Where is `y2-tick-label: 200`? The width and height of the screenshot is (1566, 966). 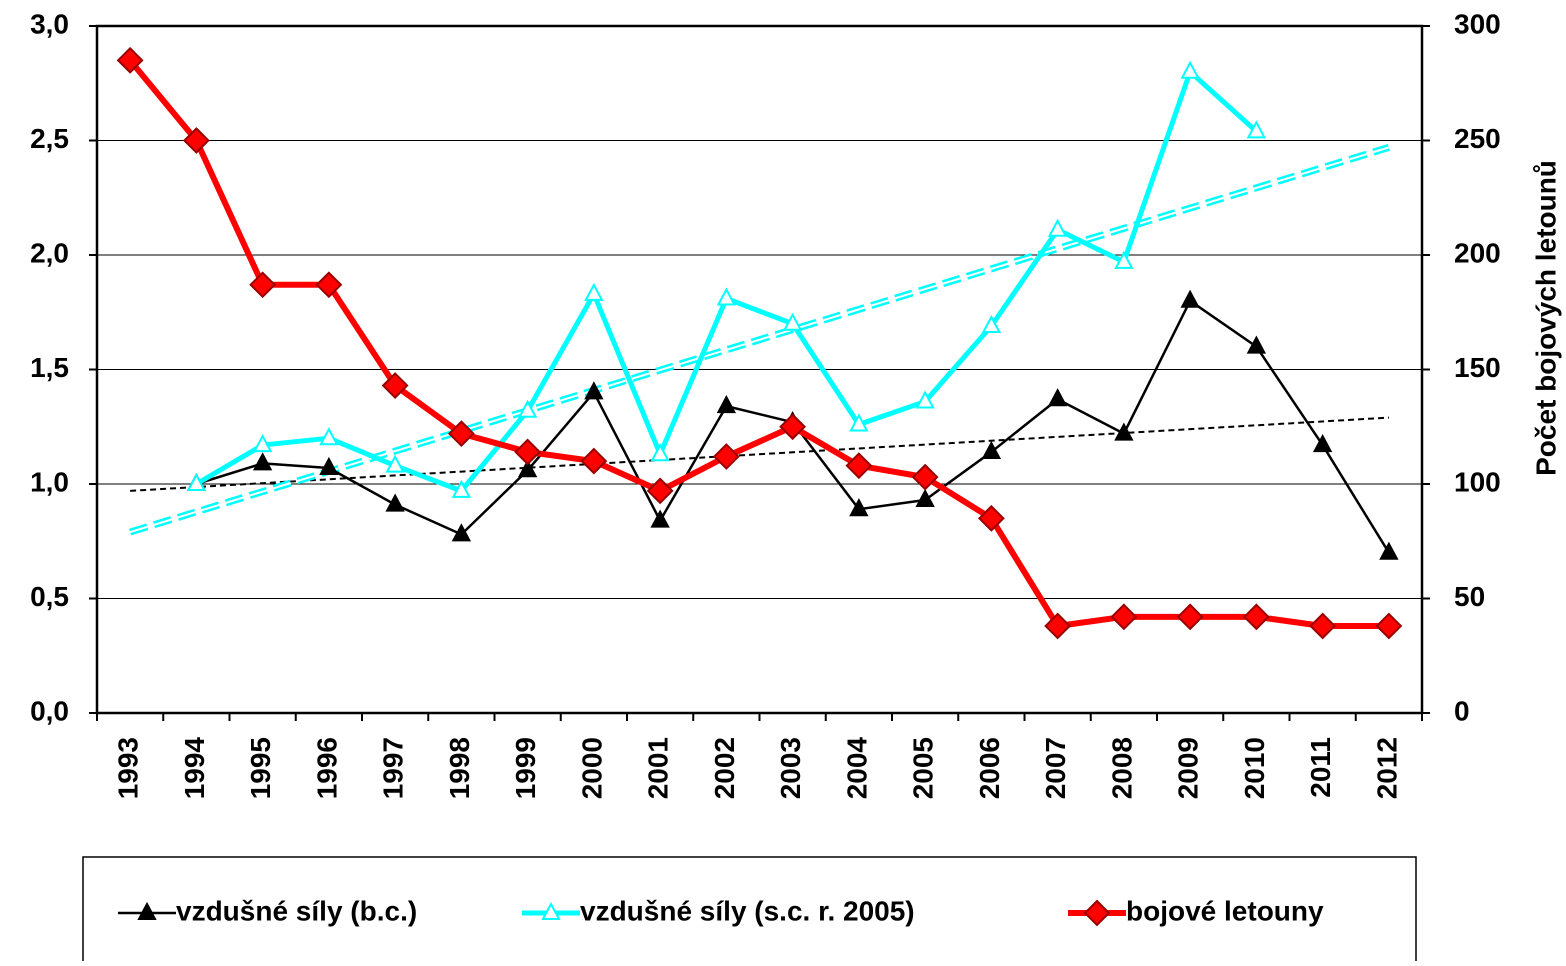
y2-tick-label: 200 is located at coordinates (1477, 252).